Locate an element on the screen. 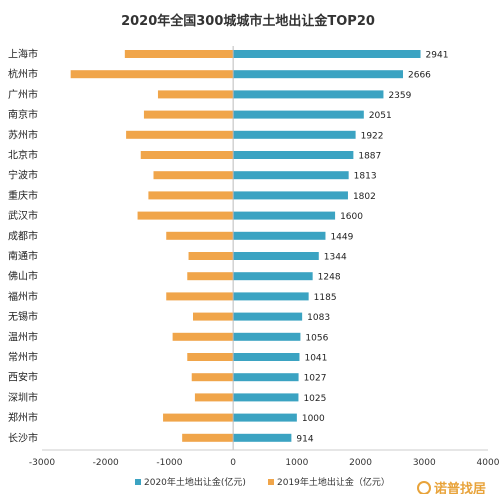 This screenshot has width=500, height=494. data-label: 914 is located at coordinates (304, 439).